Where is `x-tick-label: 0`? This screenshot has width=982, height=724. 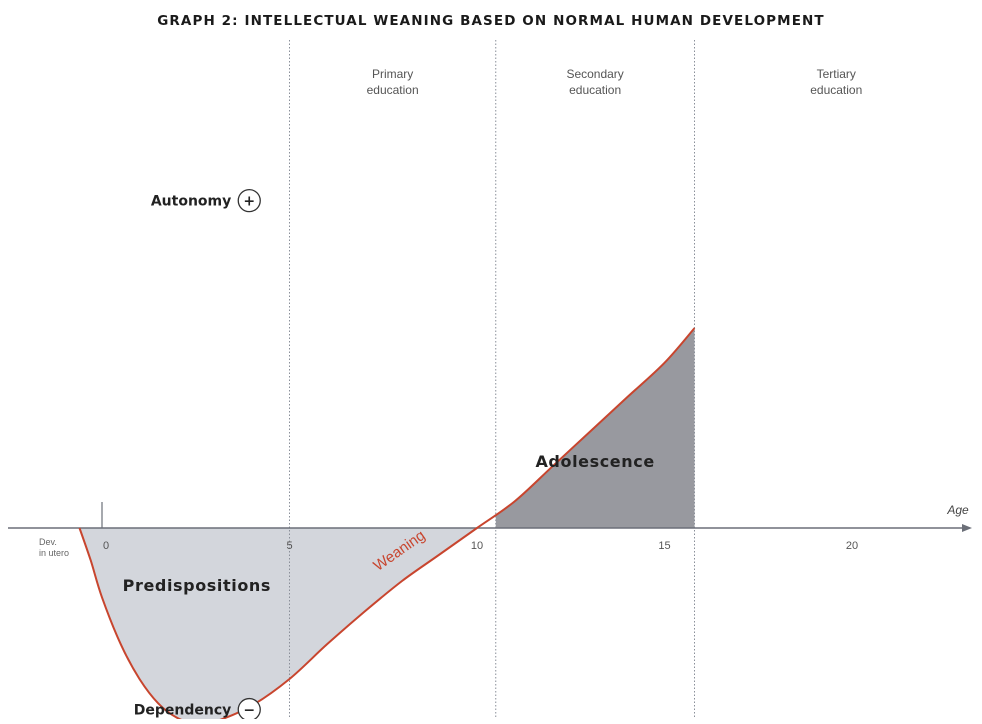 x-tick-label: 0 is located at coordinates (106, 546).